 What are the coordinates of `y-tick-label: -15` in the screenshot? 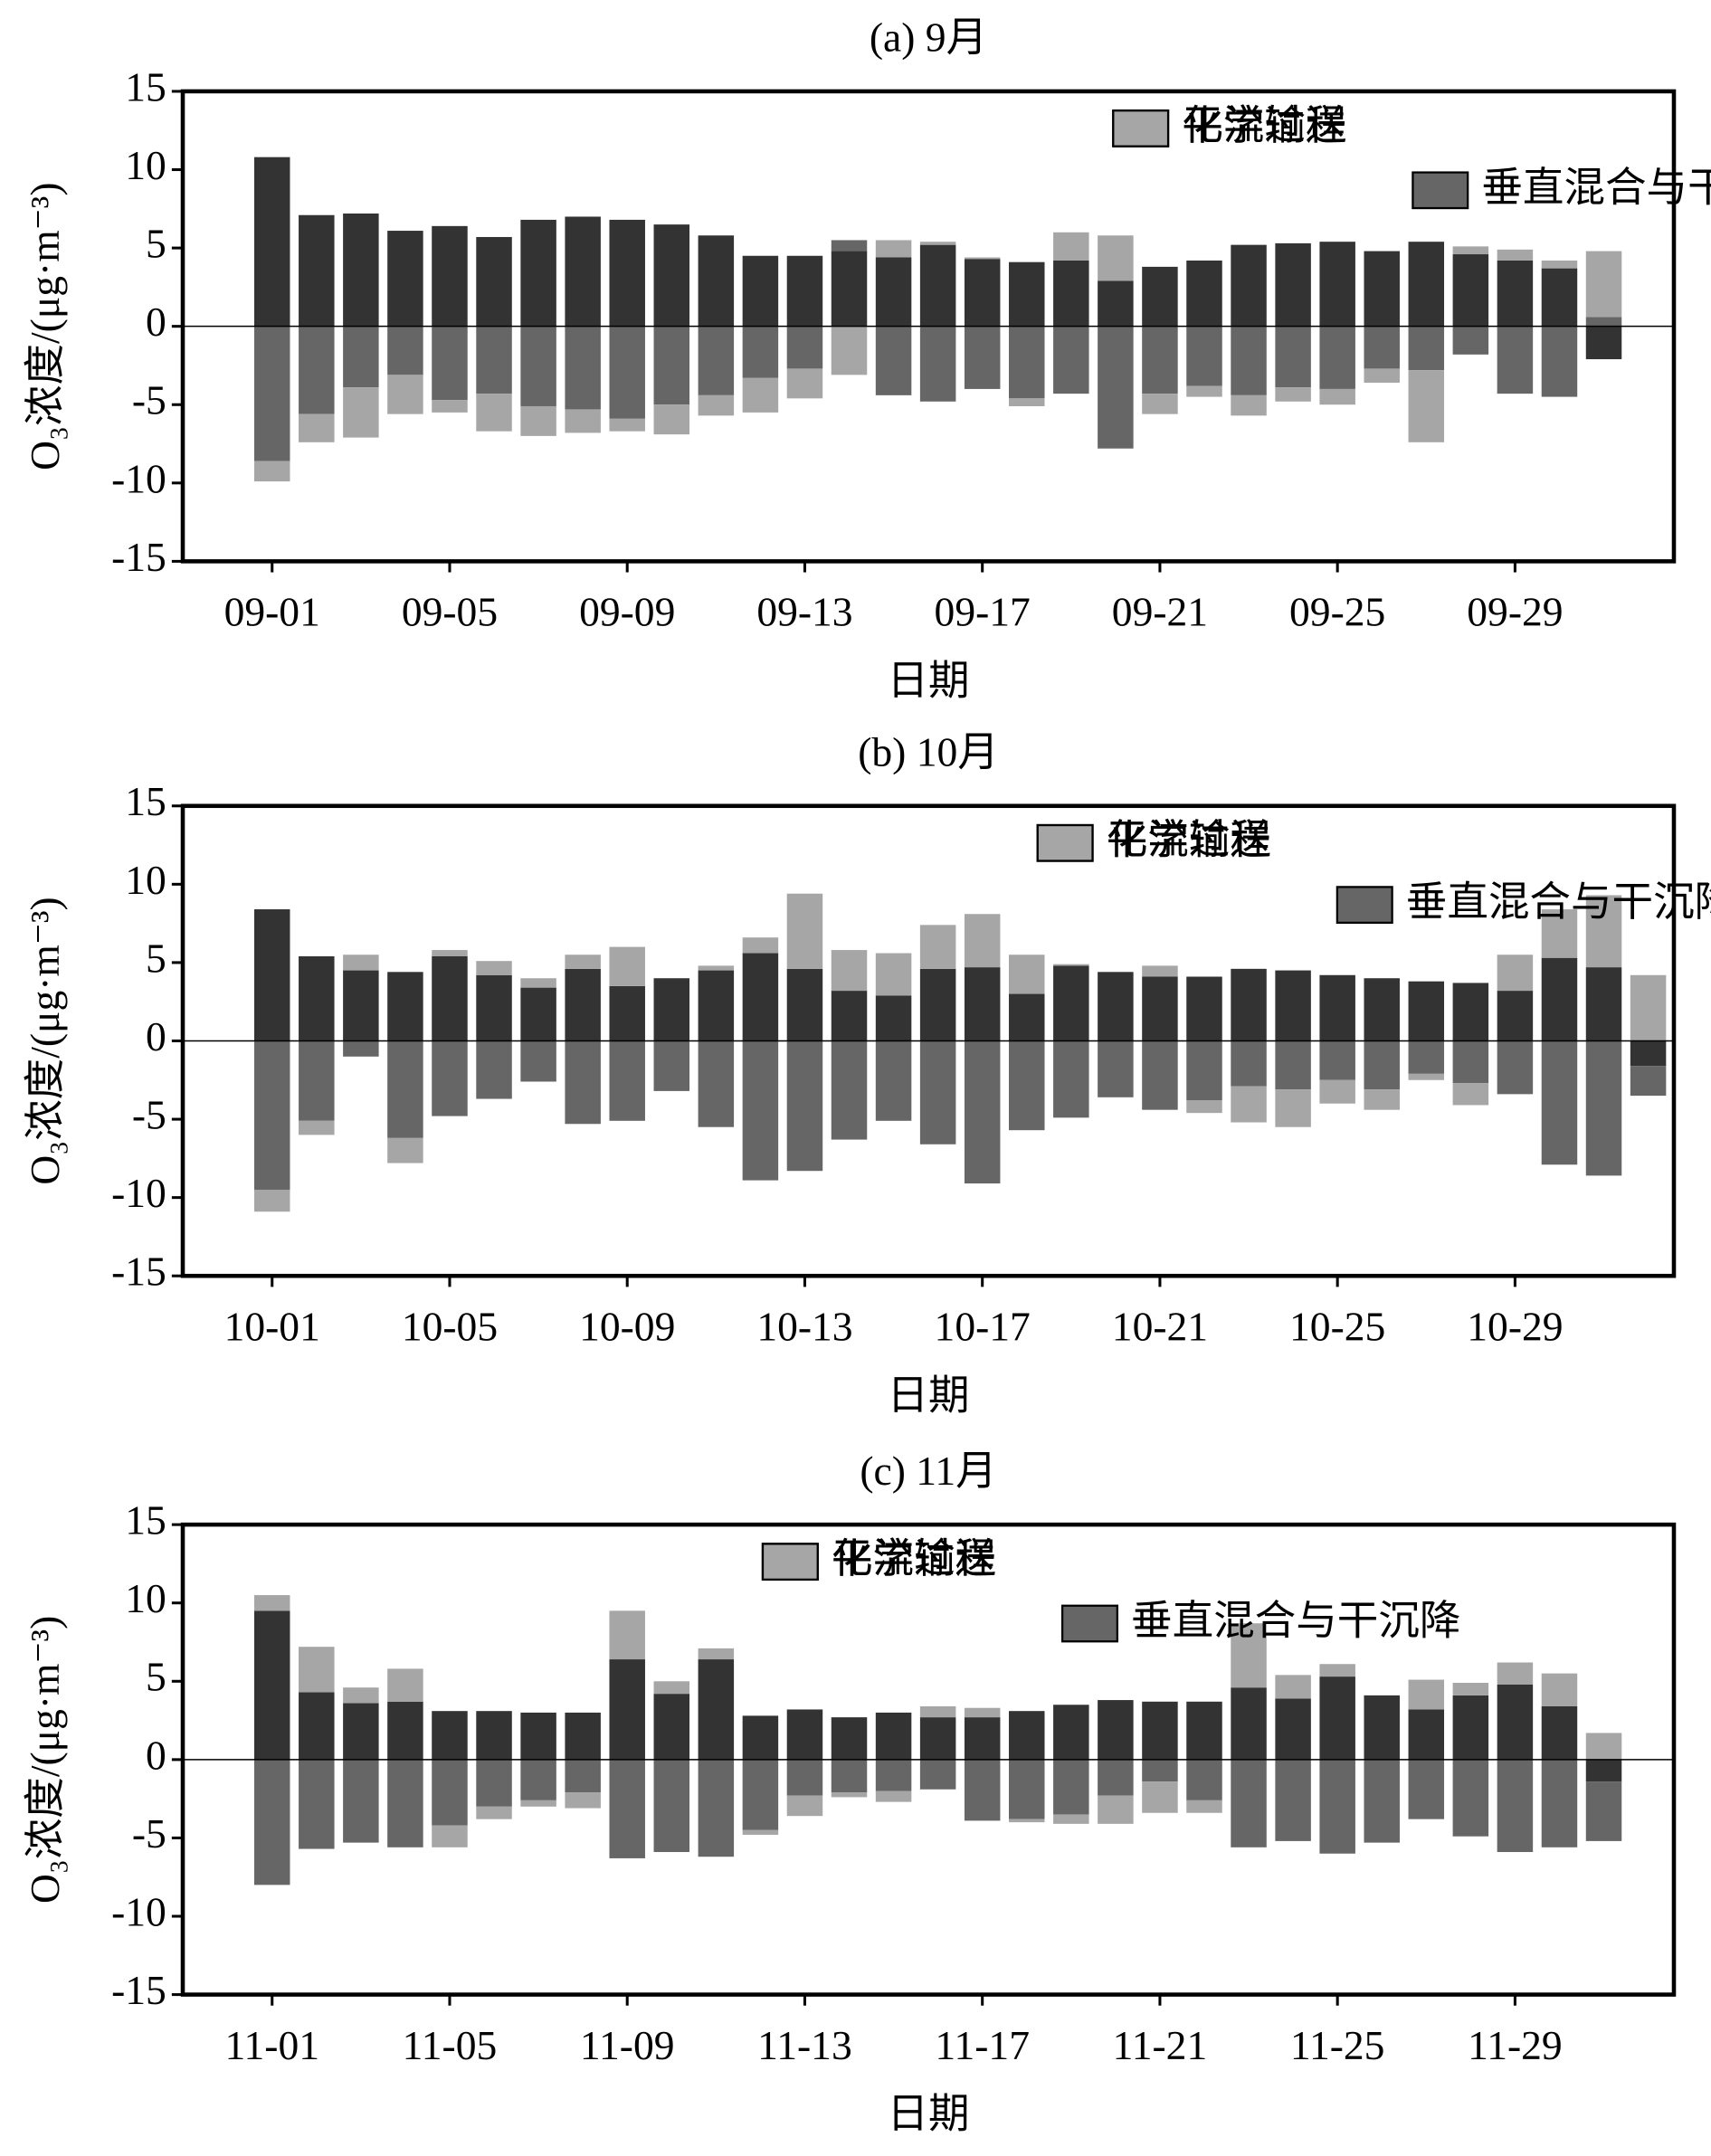 It's located at (138, 1272).